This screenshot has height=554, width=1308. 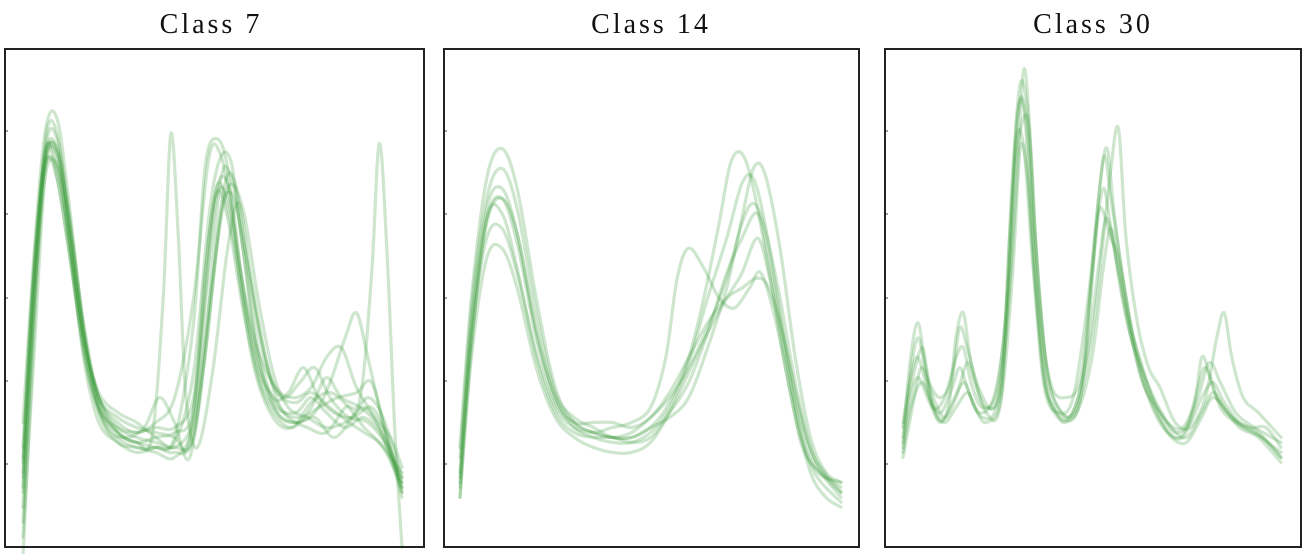 What do you see at coordinates (211, 24) in the screenshot?
I see `chart-title: Class 7` at bounding box center [211, 24].